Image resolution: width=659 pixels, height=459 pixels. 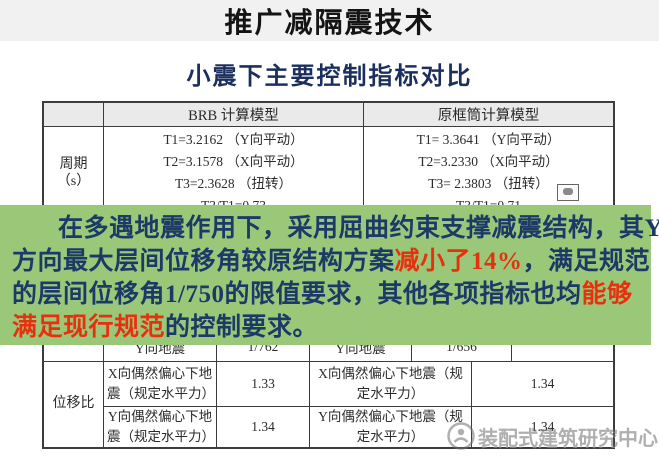 What do you see at coordinates (488, 161) in the screenshot?
I see `period-orig-t2: T2=3.2330 （X向平动）` at bounding box center [488, 161].